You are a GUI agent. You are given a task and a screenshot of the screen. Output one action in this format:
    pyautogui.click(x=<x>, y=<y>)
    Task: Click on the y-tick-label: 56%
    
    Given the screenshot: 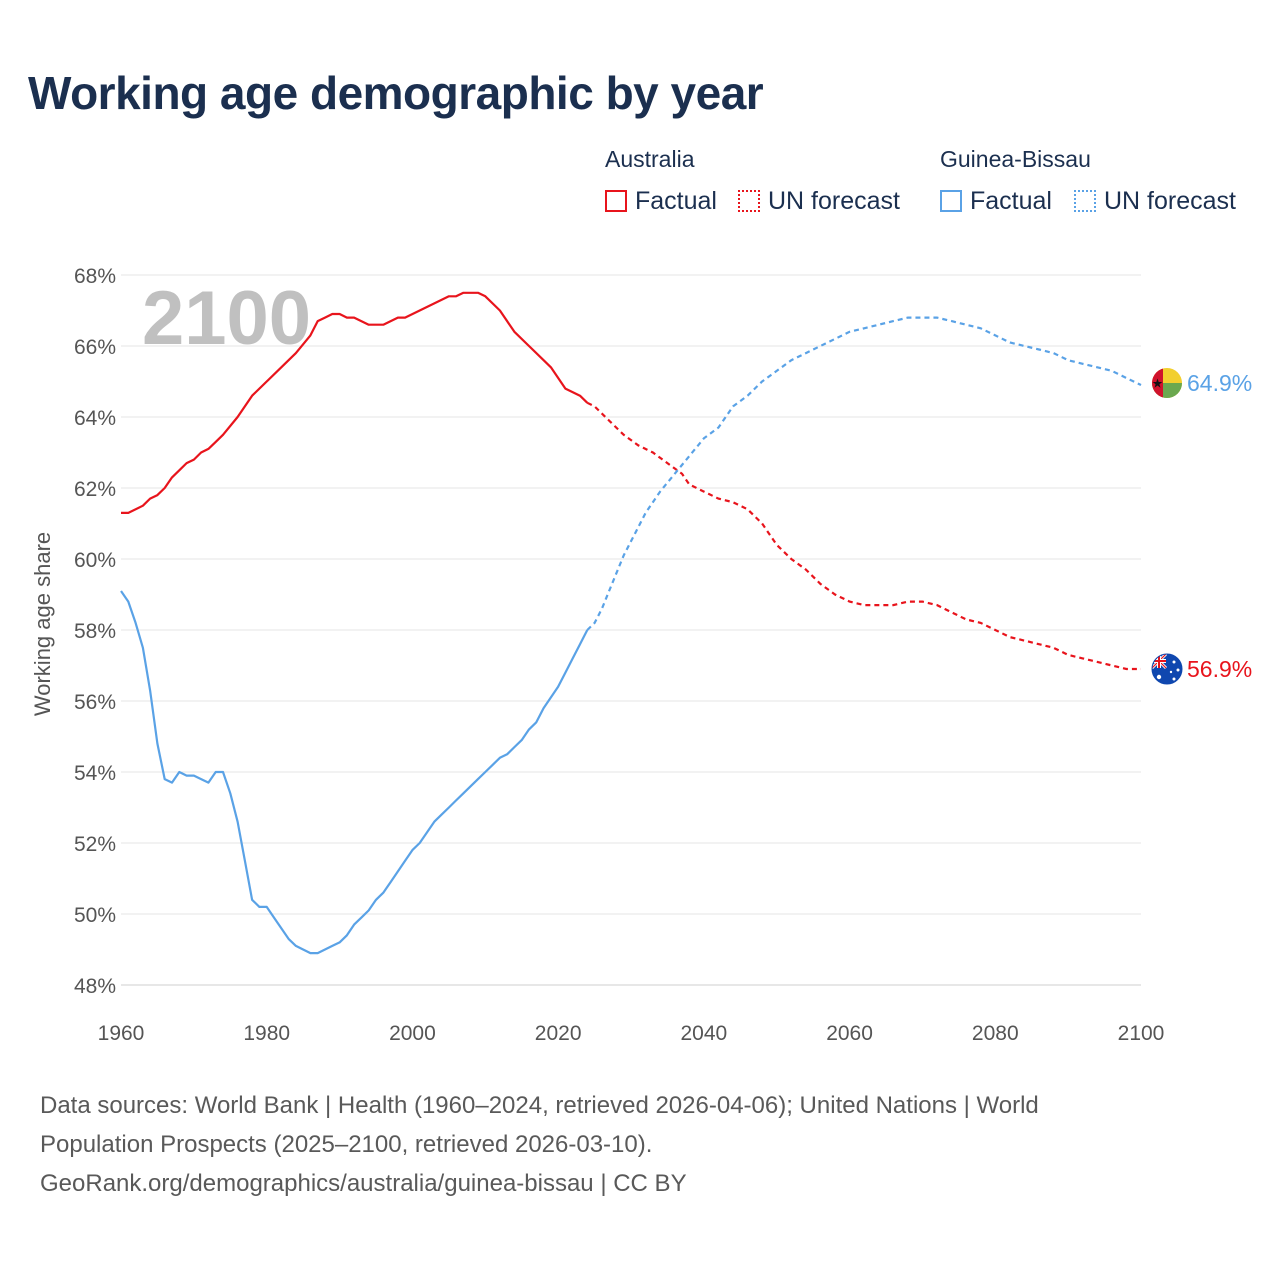 What is the action you would take?
    pyautogui.click(x=95, y=702)
    